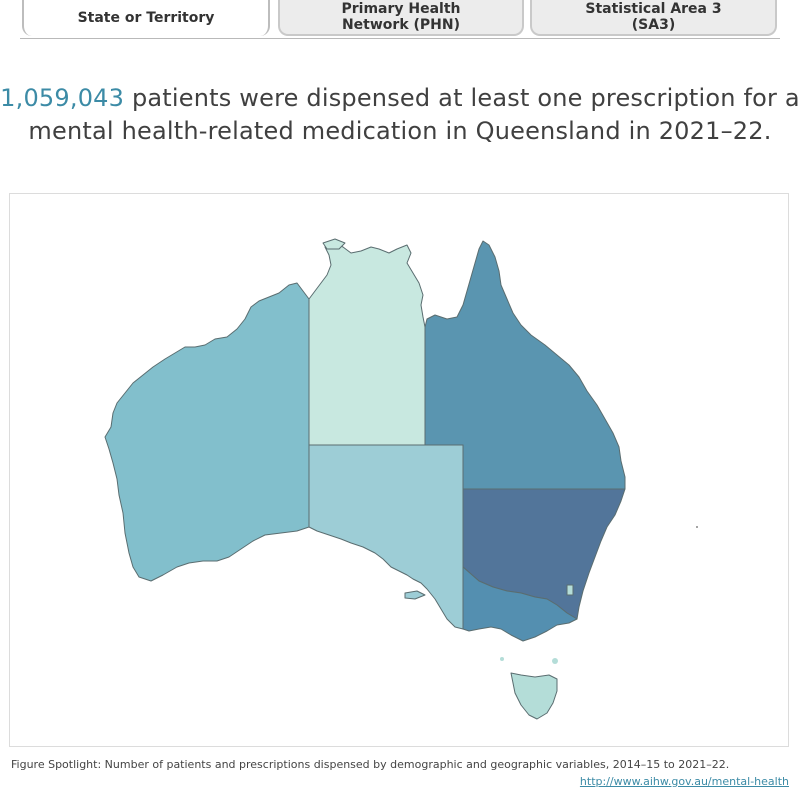  Describe the element at coordinates (334, 244) in the screenshot. I see `melville-island` at that location.